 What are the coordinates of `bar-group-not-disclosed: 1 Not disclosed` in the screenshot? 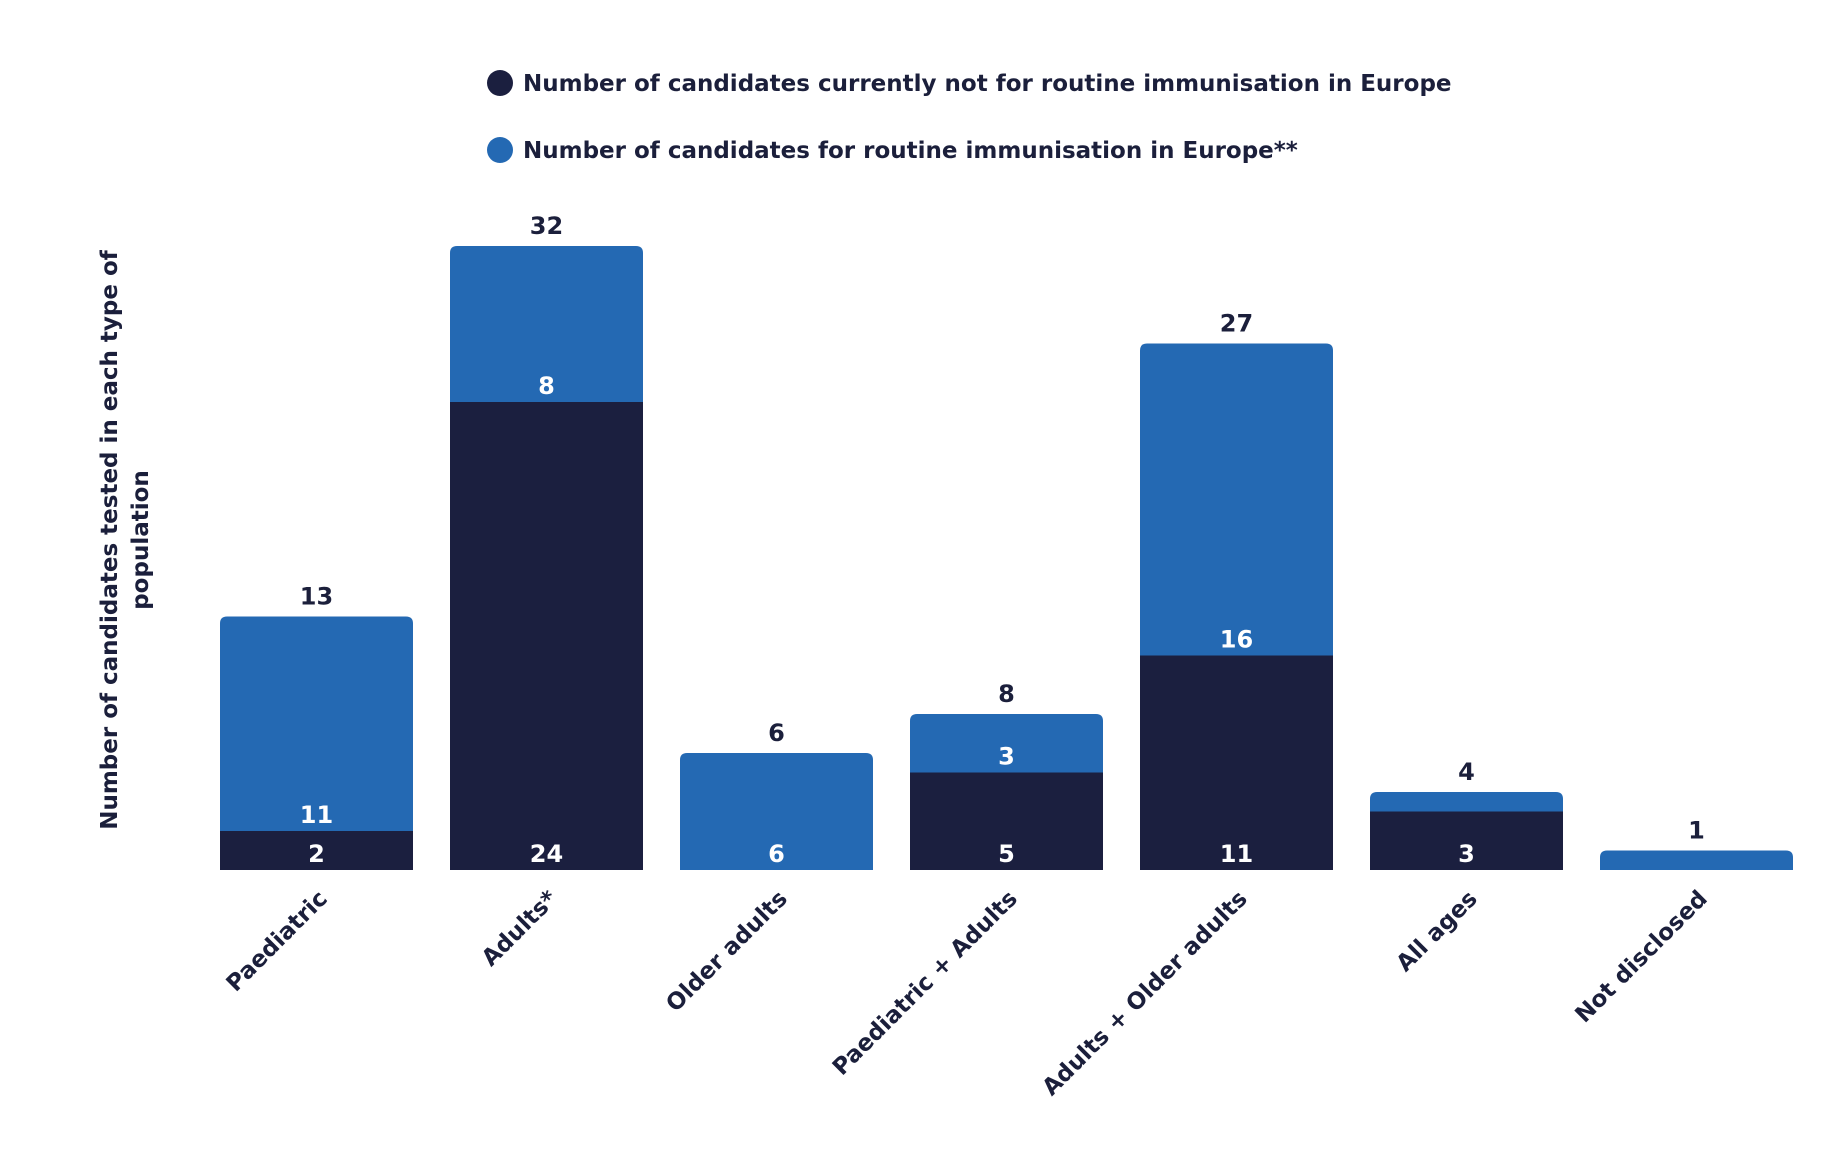 It's located at (1681, 922).